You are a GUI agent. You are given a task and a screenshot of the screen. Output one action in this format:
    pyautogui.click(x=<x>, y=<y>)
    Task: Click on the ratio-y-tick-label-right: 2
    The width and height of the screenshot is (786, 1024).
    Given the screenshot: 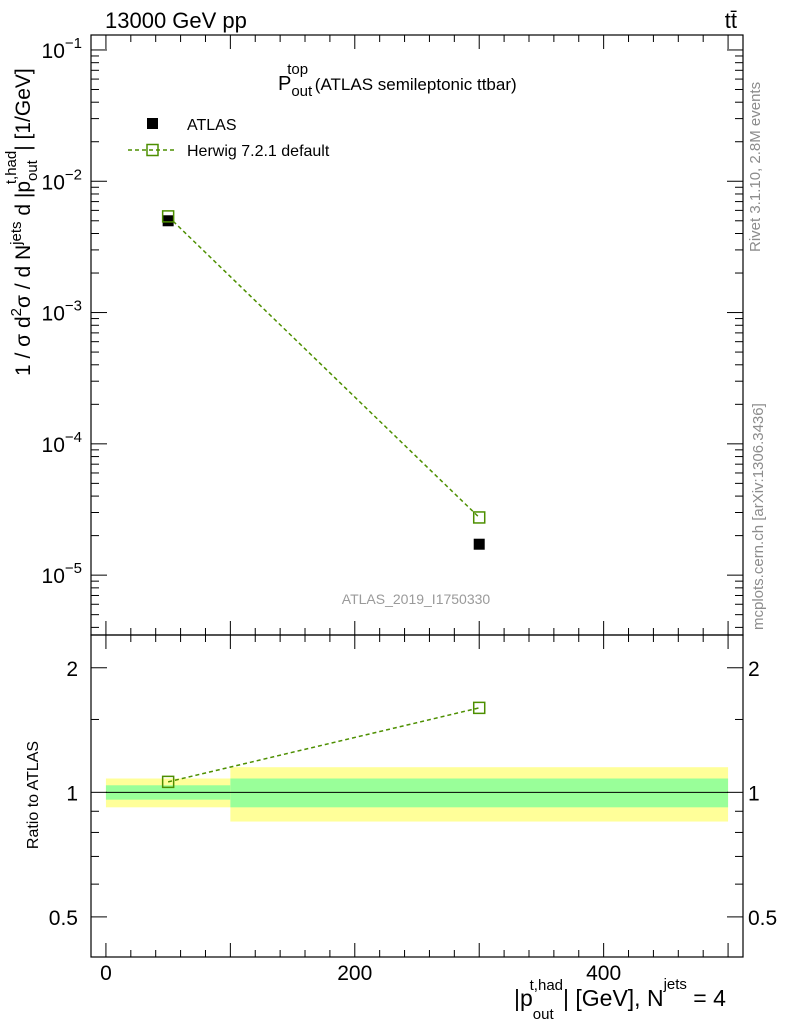 What is the action you would take?
    pyautogui.click(x=754, y=669)
    